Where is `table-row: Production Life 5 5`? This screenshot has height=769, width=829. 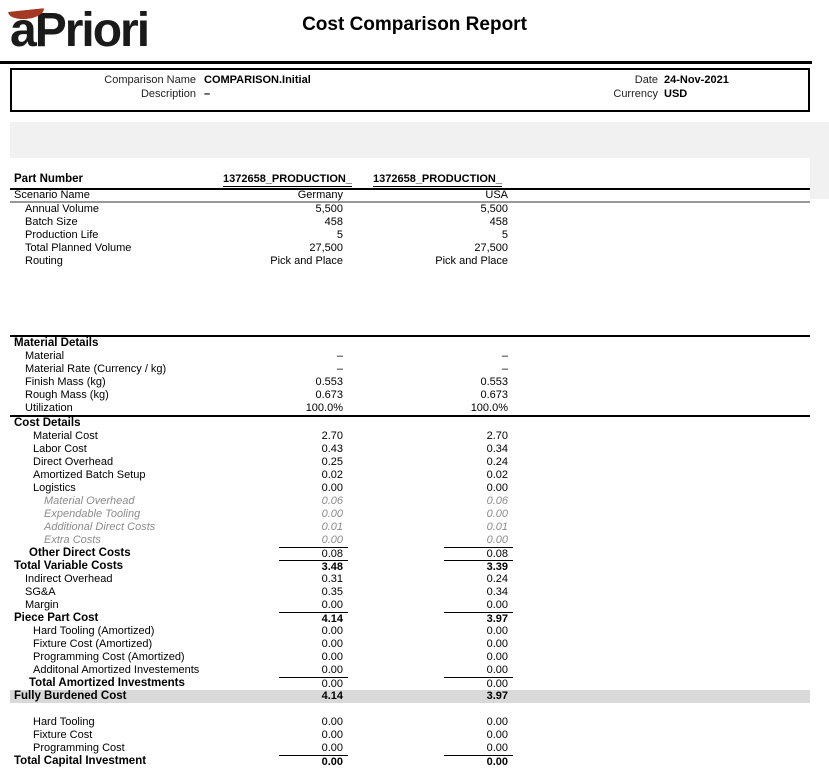 table-row: Production Life 5 5 is located at coordinates (410, 235).